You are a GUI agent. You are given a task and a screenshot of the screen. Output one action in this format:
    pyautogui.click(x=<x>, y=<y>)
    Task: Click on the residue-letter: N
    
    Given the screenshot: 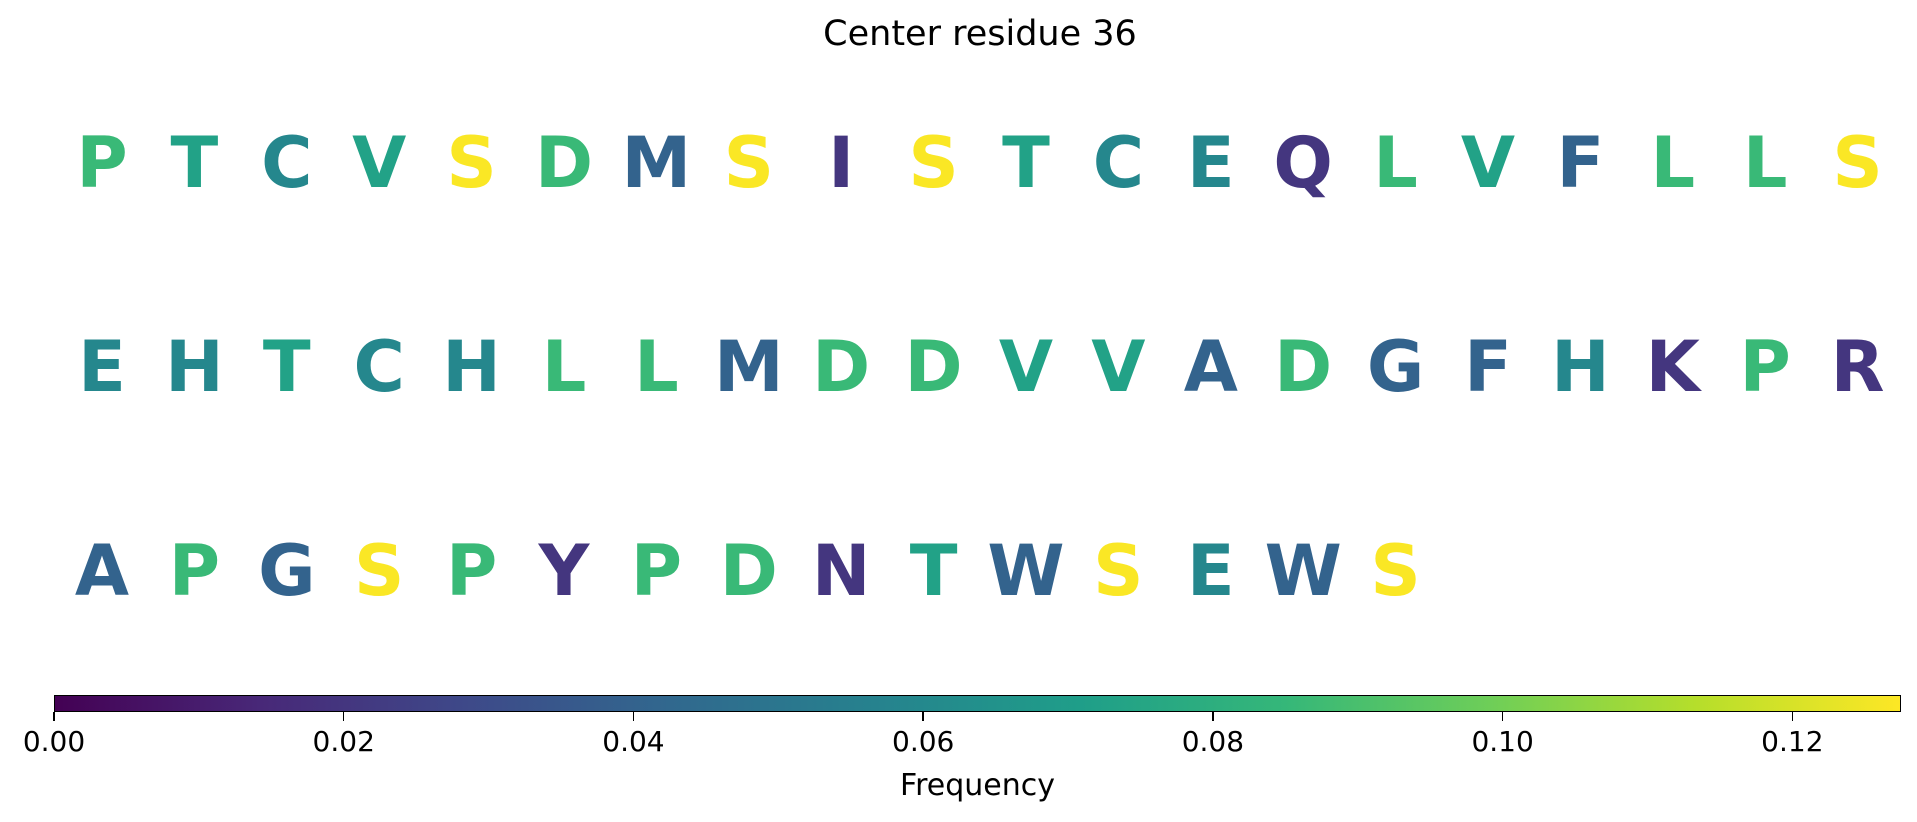 What is the action you would take?
    pyautogui.click(x=841, y=571)
    